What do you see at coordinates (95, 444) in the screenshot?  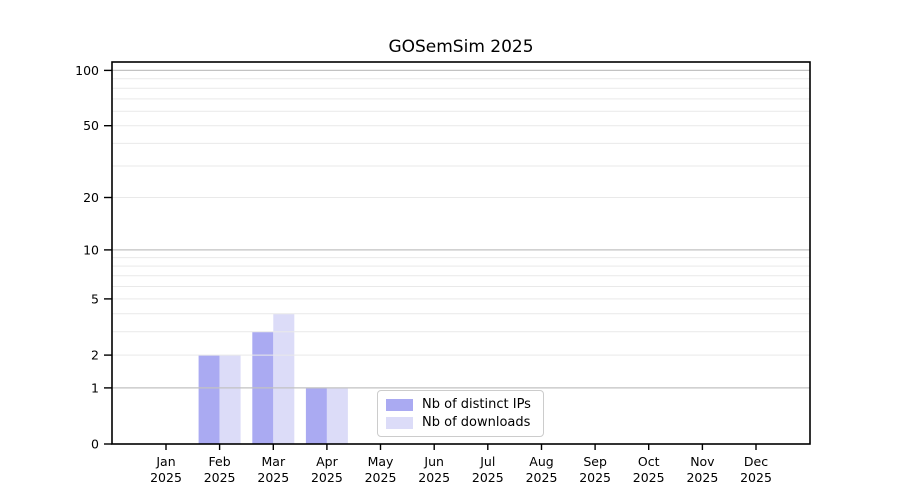 I see `y-tick-label: 0` at bounding box center [95, 444].